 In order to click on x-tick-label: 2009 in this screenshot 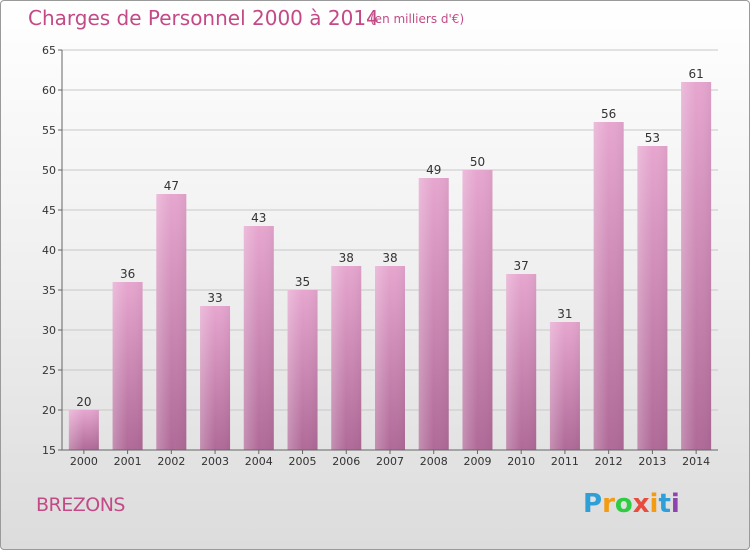, I will do `click(477, 461)`.